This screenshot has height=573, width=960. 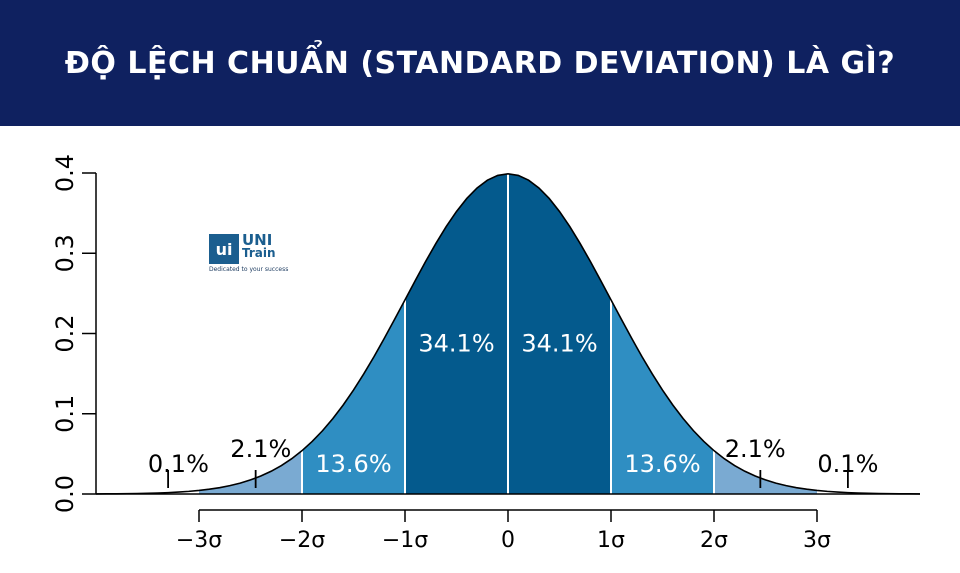 I want to click on x-tick-label: 0, so click(x=508, y=540).